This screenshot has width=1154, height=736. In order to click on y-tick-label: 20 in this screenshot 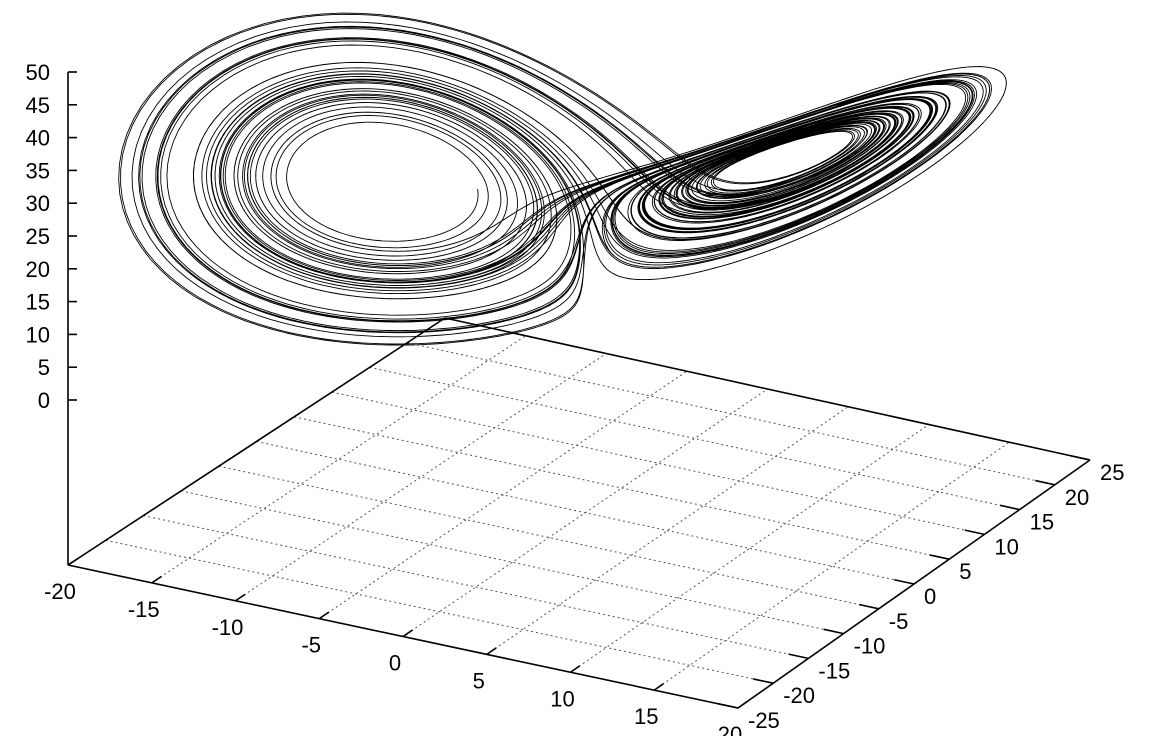, I will do `click(1077, 497)`.